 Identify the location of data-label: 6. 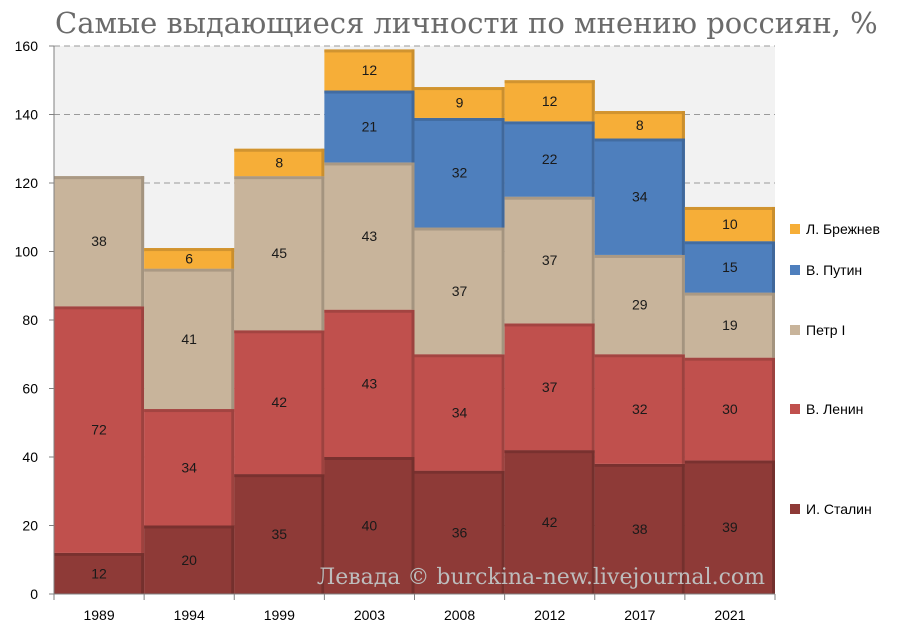
(189, 258).